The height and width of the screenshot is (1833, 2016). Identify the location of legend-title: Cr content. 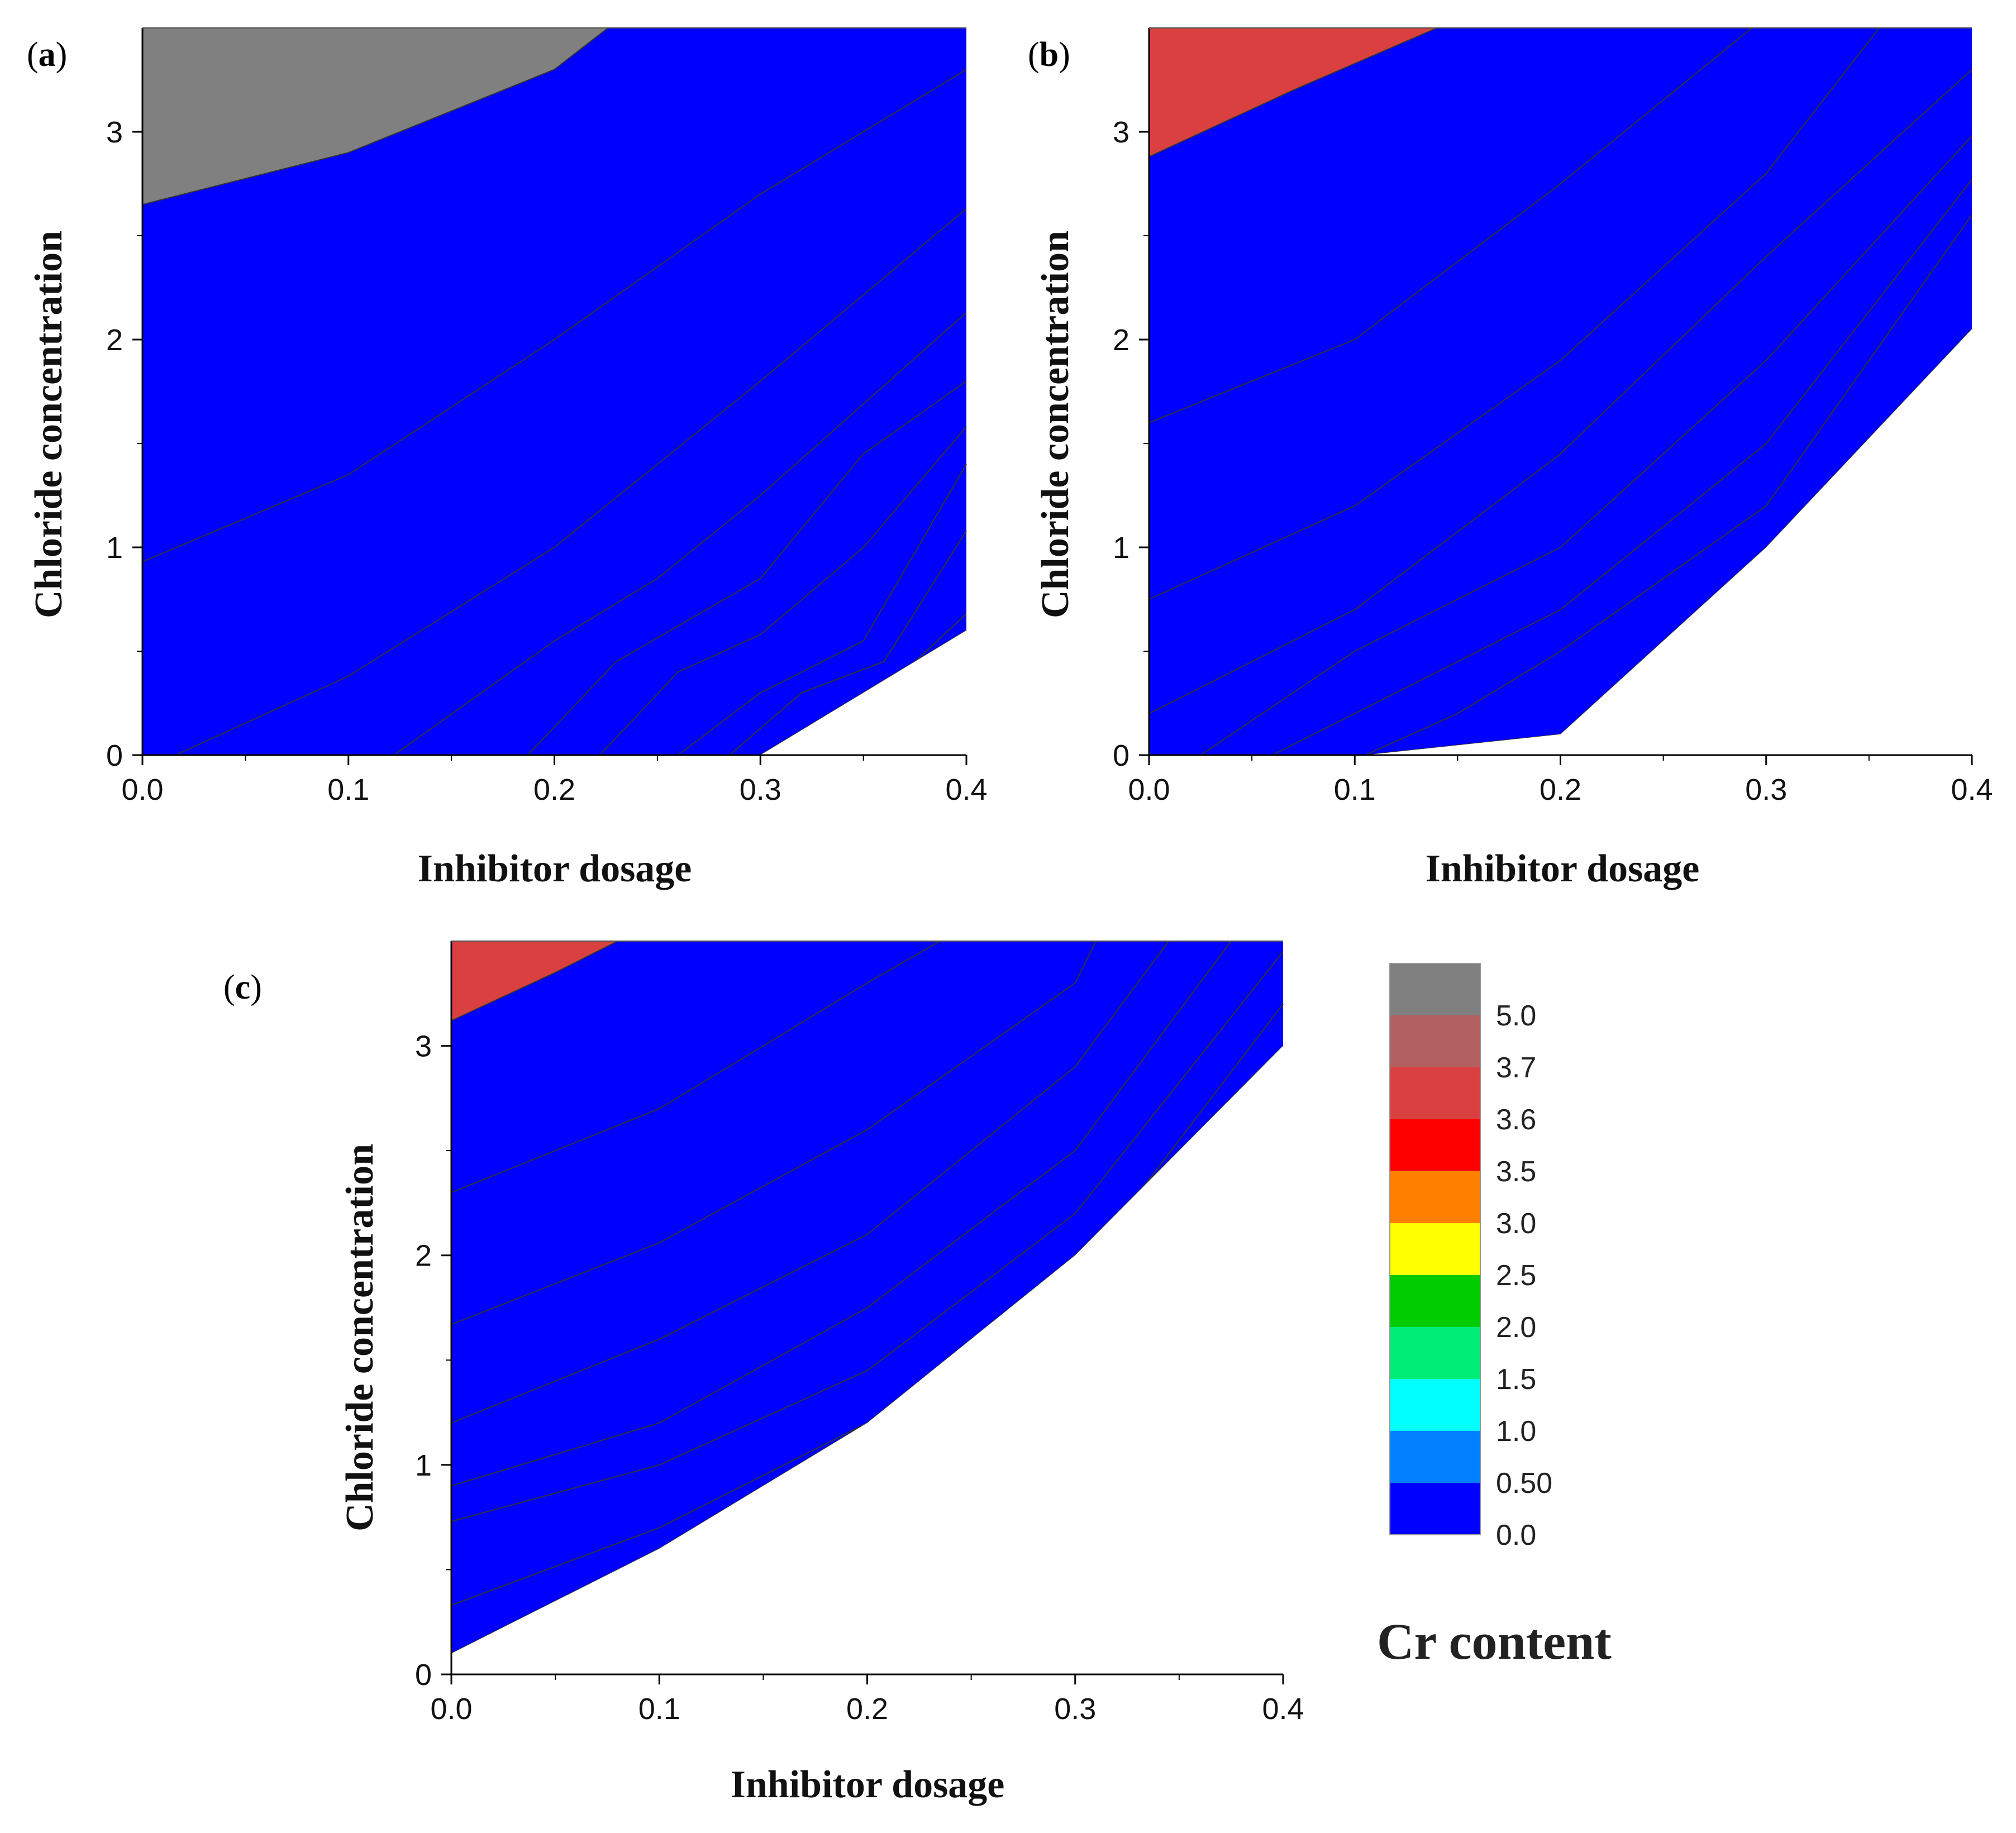
(1494, 1642).